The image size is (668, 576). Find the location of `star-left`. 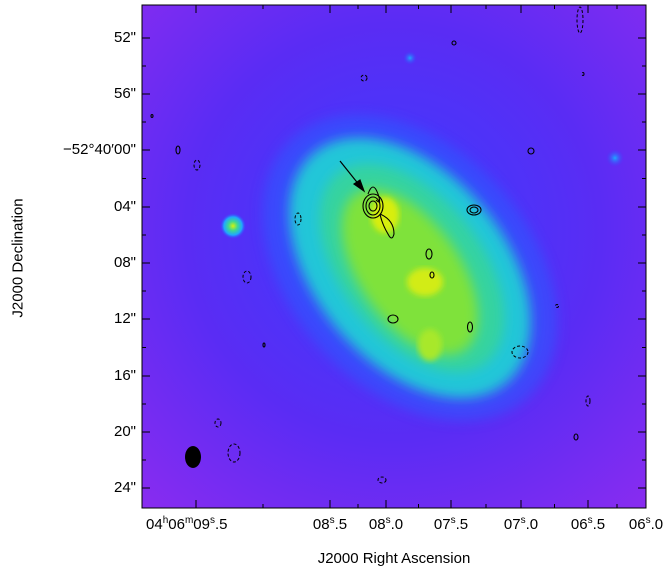

star-left is located at coordinates (233, 226).